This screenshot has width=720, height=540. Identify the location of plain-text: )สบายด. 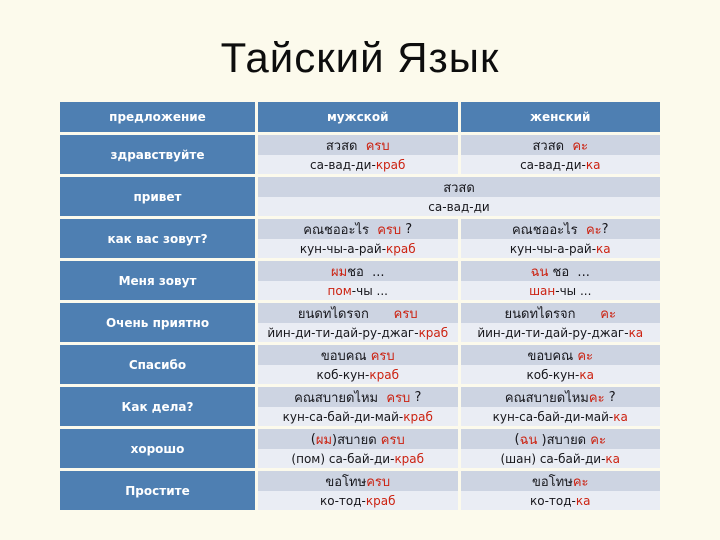
(356, 440).